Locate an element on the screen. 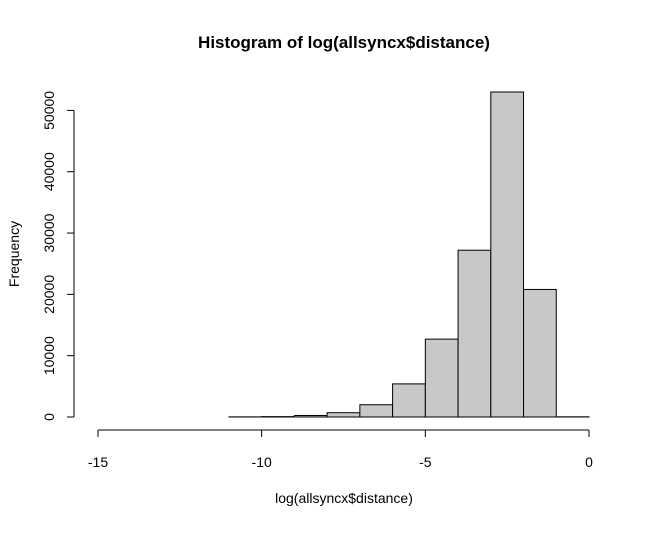  y-tick-label-2: 10000 is located at coordinates (49, 355).